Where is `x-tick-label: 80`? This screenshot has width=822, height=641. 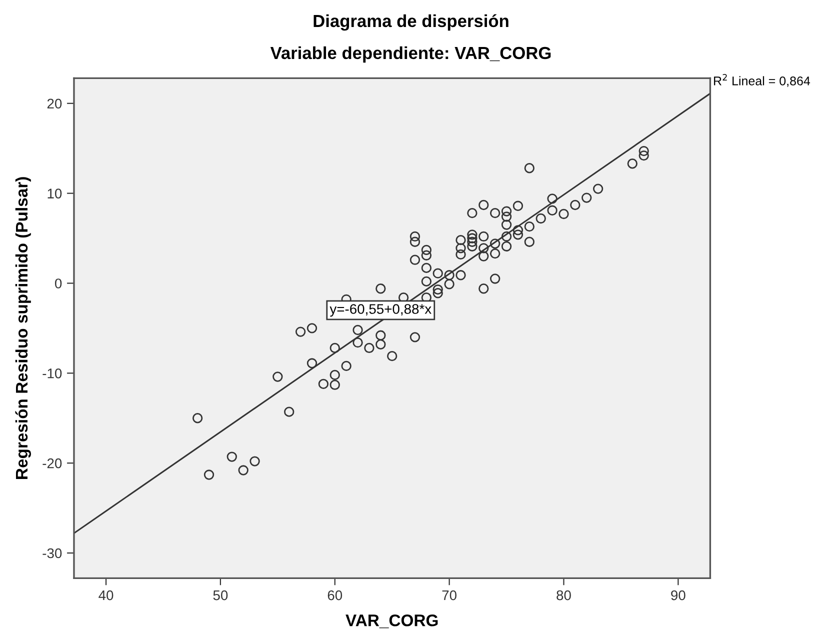
x-tick-label: 80 is located at coordinates (563, 595).